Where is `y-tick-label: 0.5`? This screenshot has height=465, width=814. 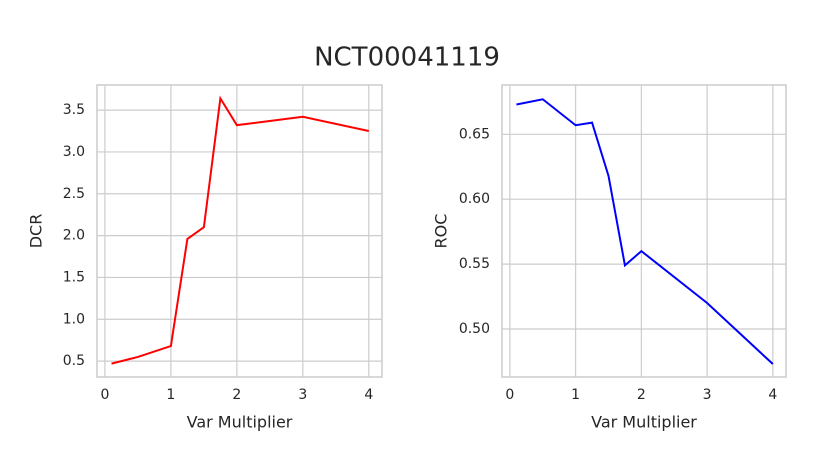
y-tick-label: 0.5 is located at coordinates (74, 361).